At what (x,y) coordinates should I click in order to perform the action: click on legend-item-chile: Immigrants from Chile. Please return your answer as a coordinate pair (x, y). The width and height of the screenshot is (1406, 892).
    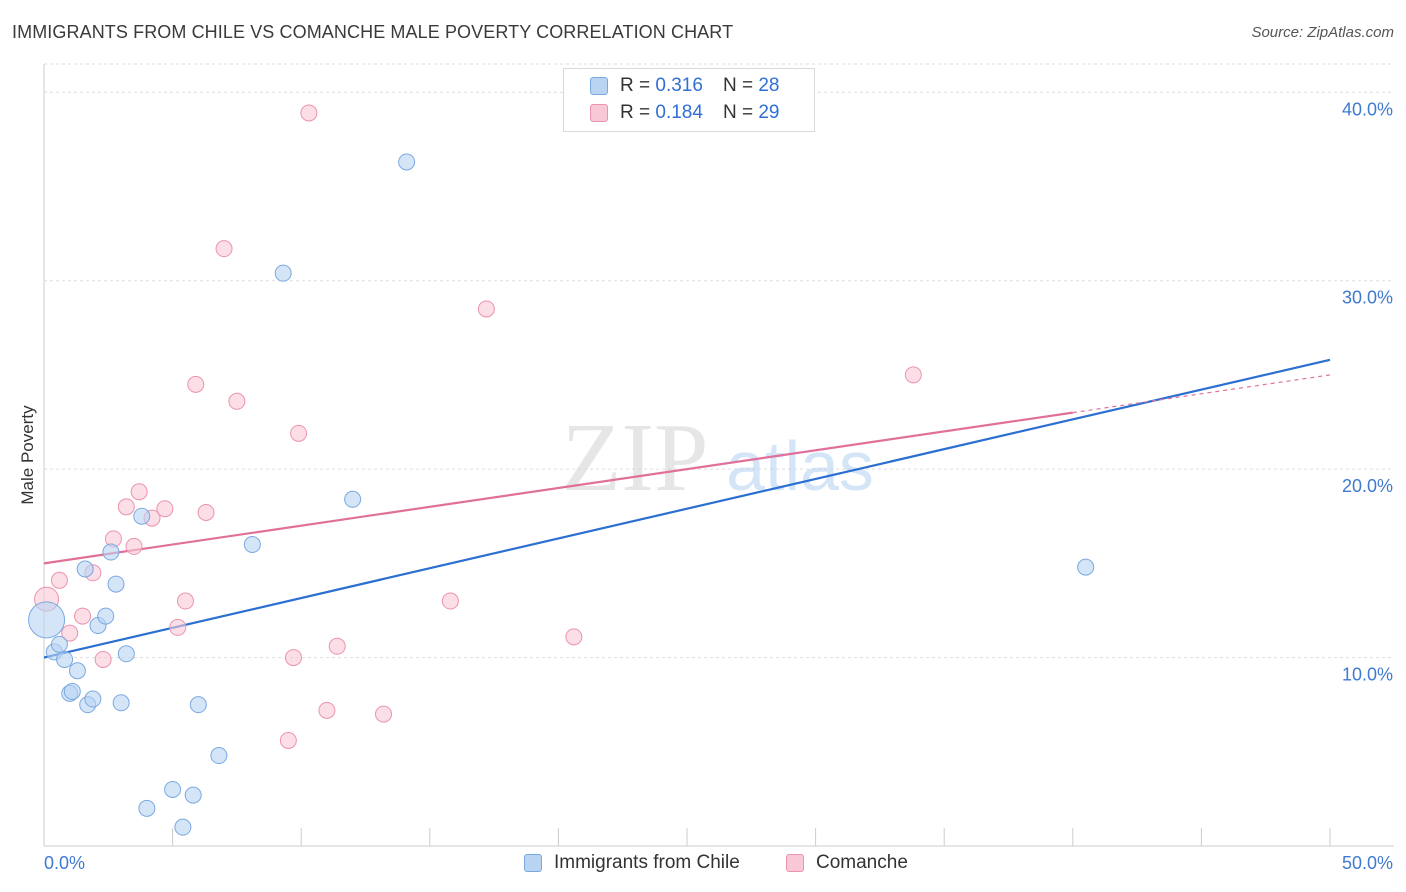
    Looking at the image, I should click on (632, 863).